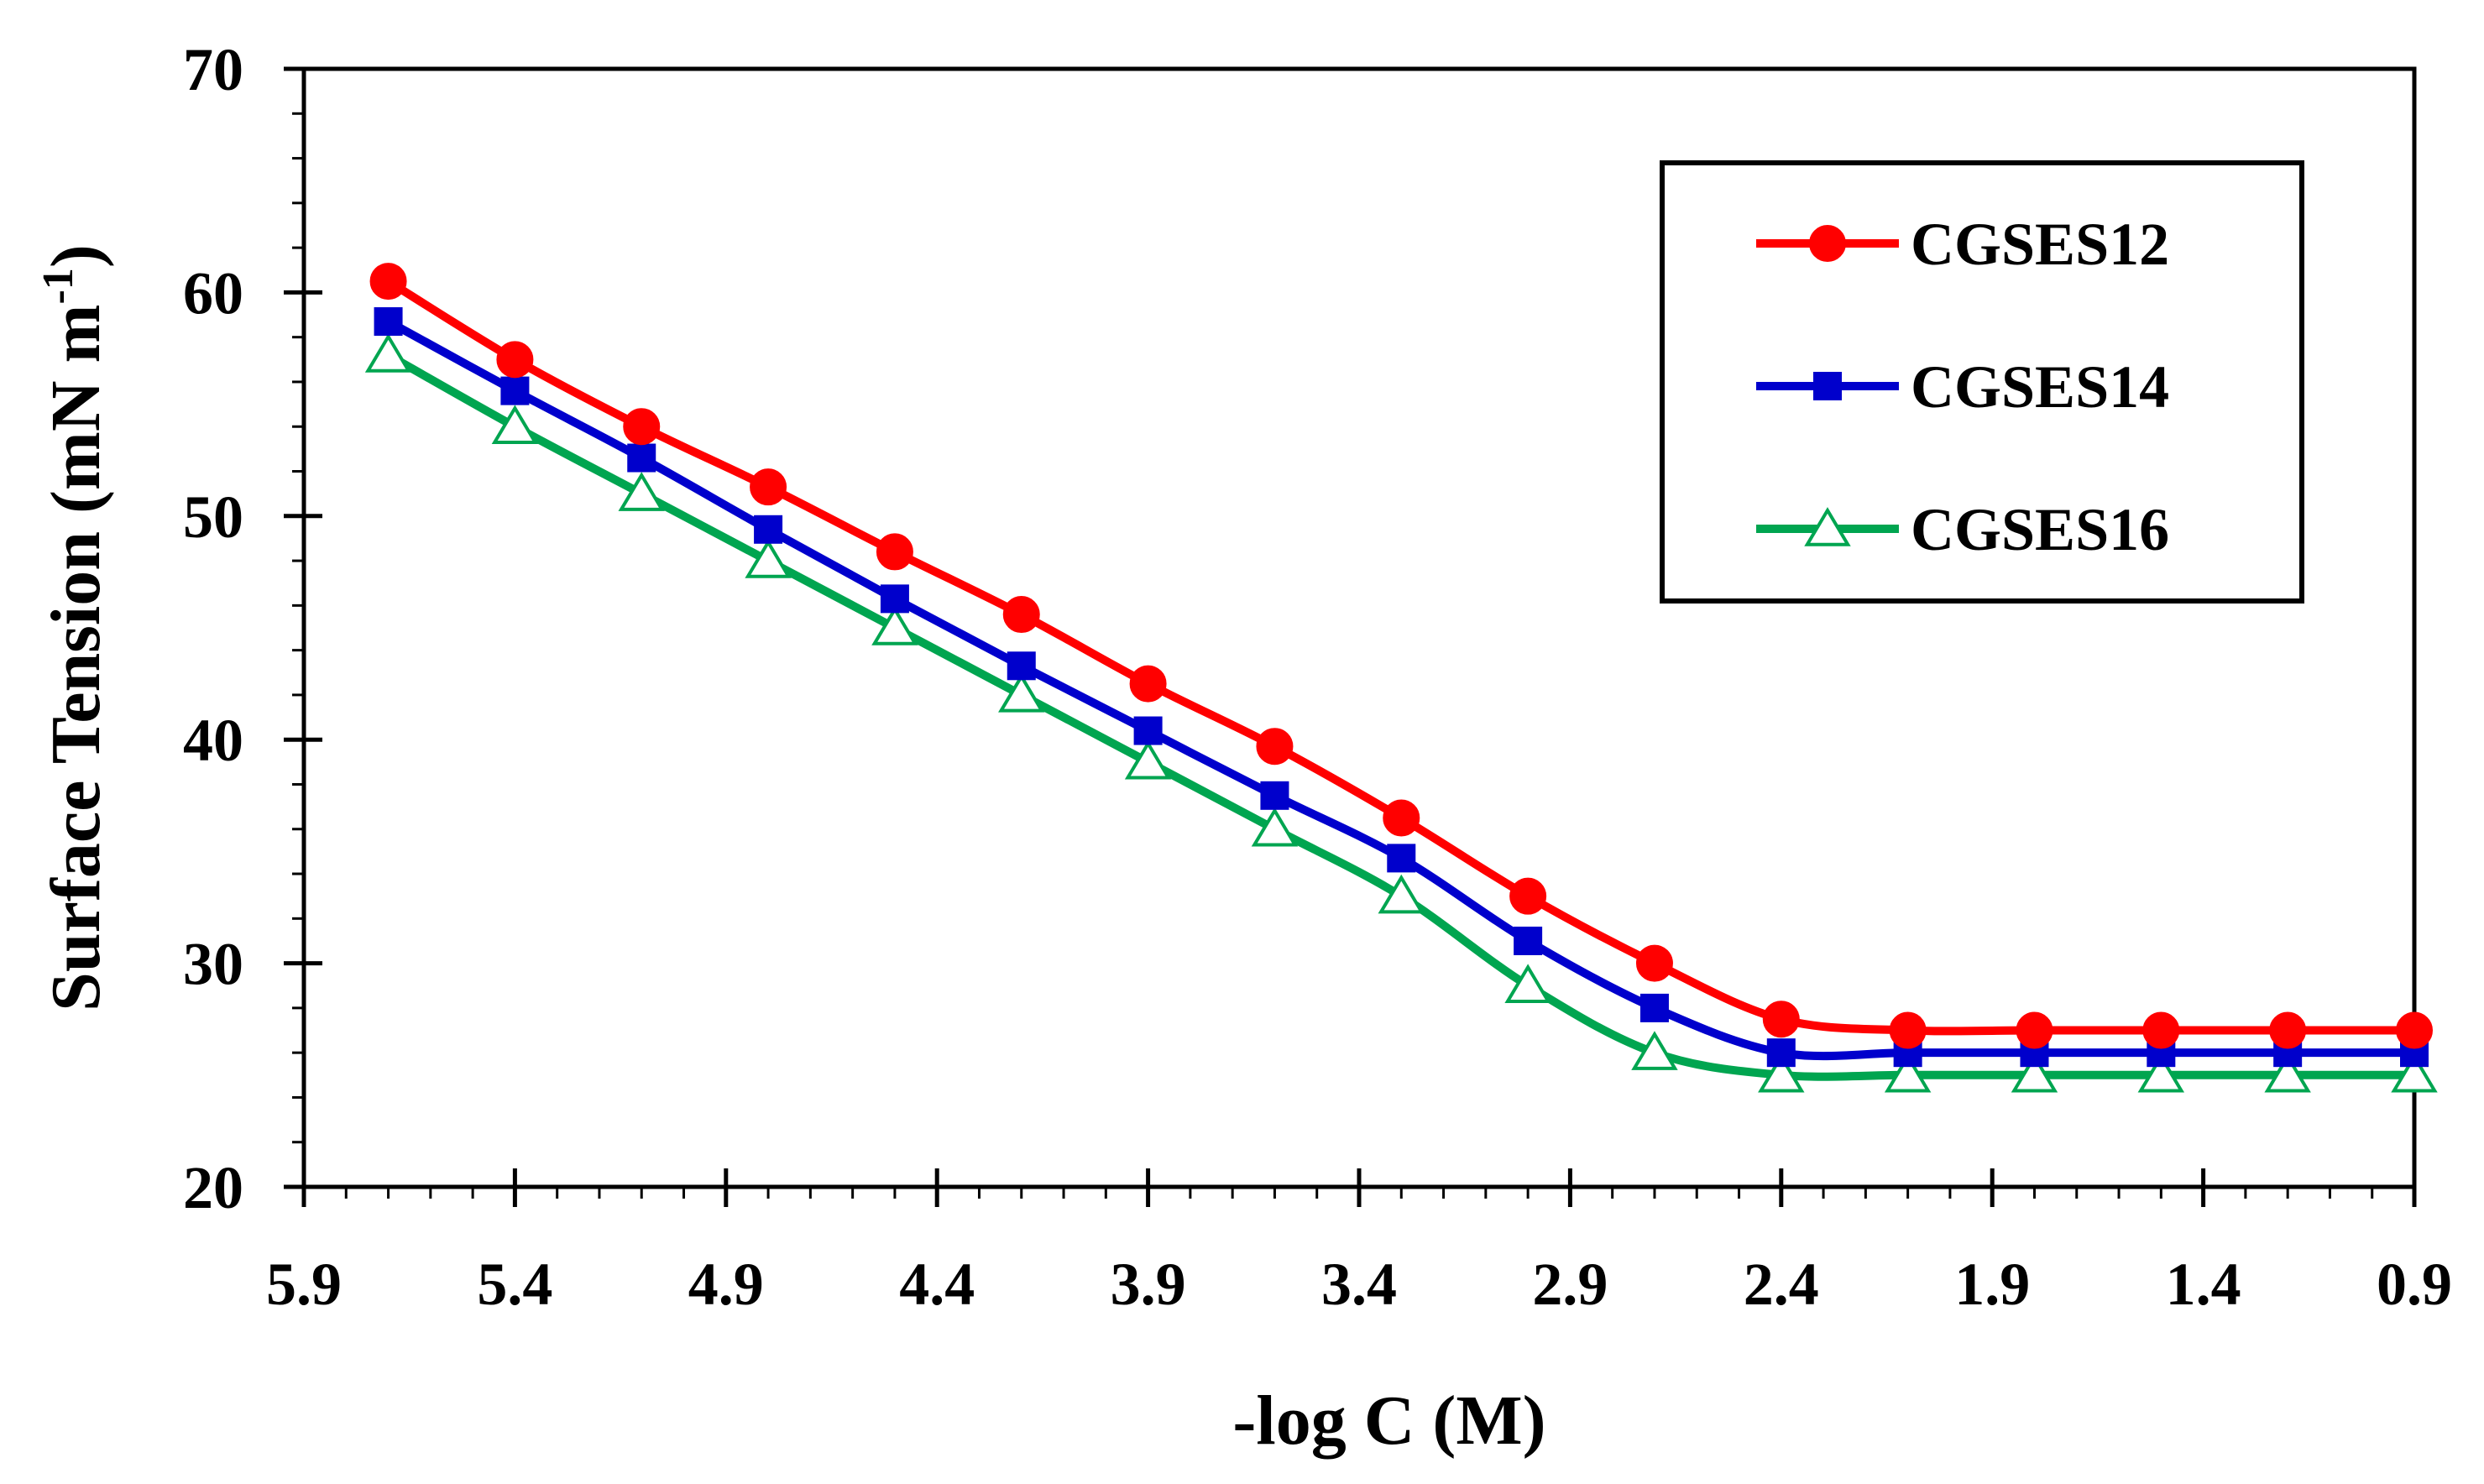 The width and height of the screenshot is (2484, 1484). Describe the element at coordinates (213, 293) in the screenshot. I see `y-tick-label: 60` at that location.